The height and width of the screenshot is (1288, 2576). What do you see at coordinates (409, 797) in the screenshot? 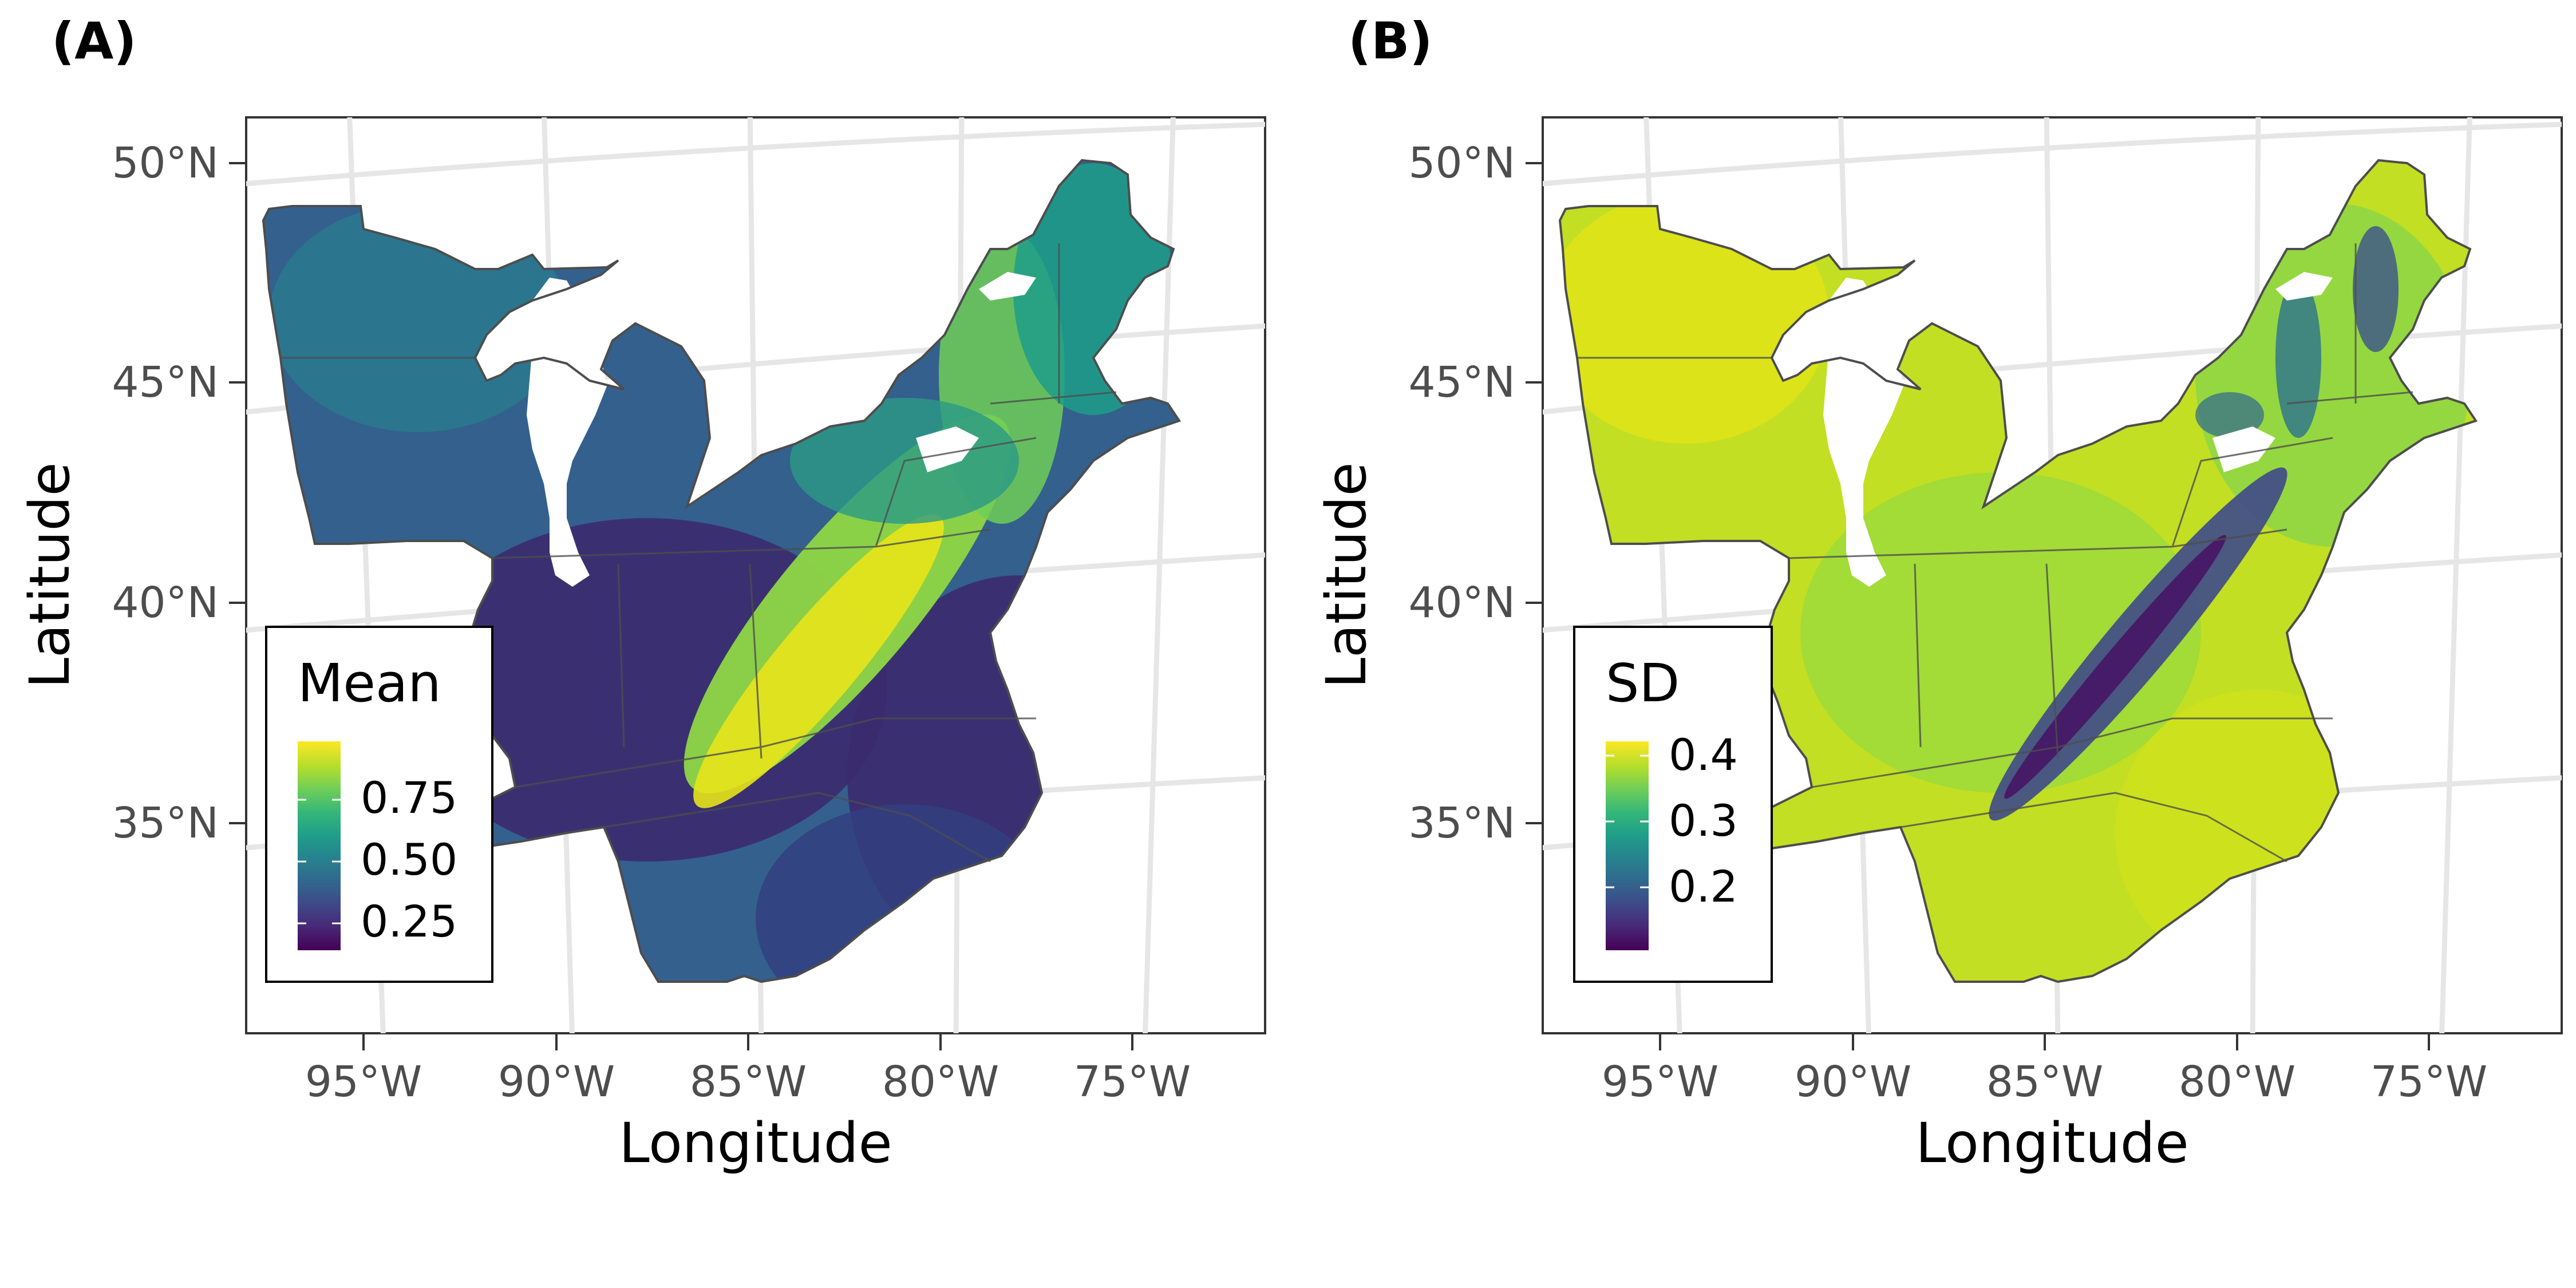
I see `legend-label: 0.75` at bounding box center [409, 797].